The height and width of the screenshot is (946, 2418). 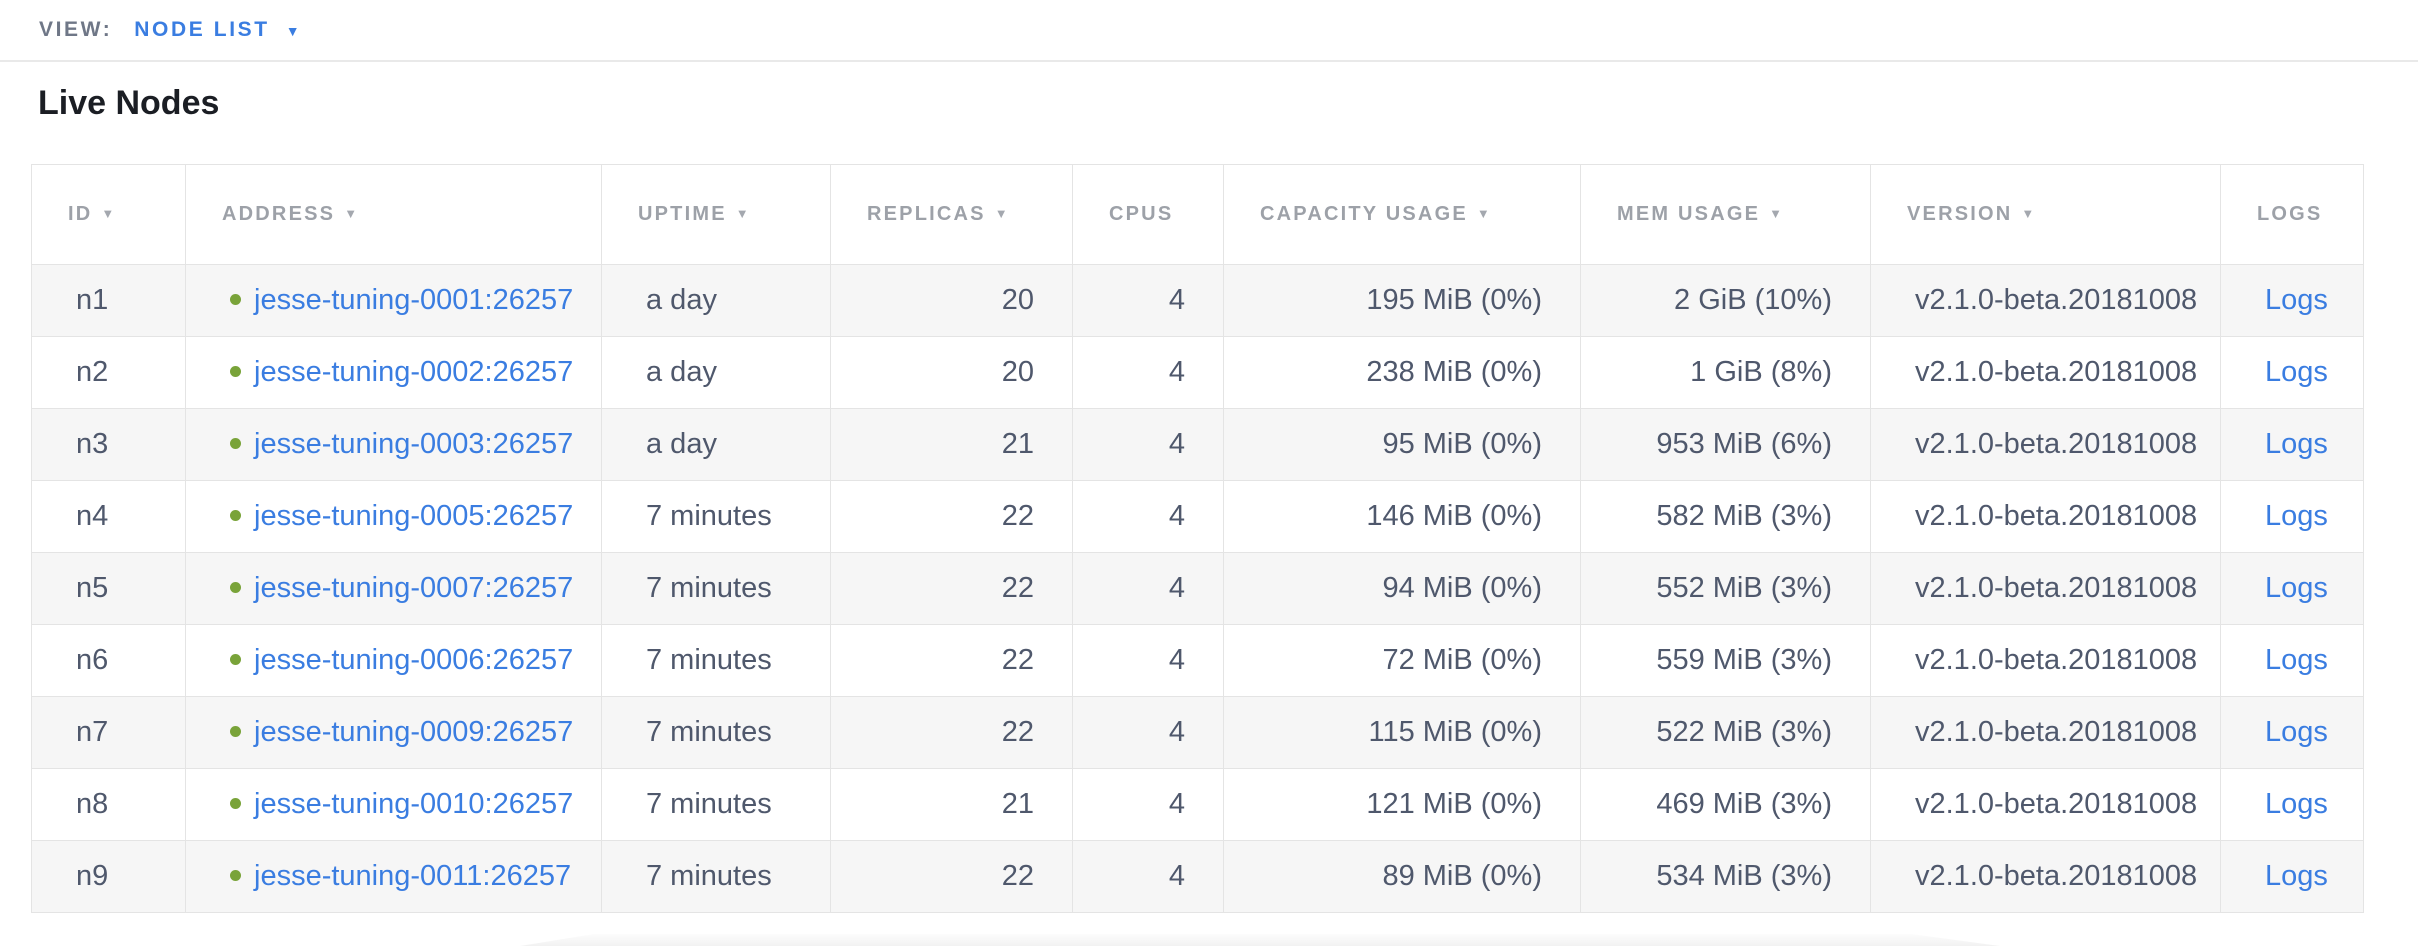 I want to click on column-header-capacity: CAPACITY USAGE ▼, so click(x=1402, y=214).